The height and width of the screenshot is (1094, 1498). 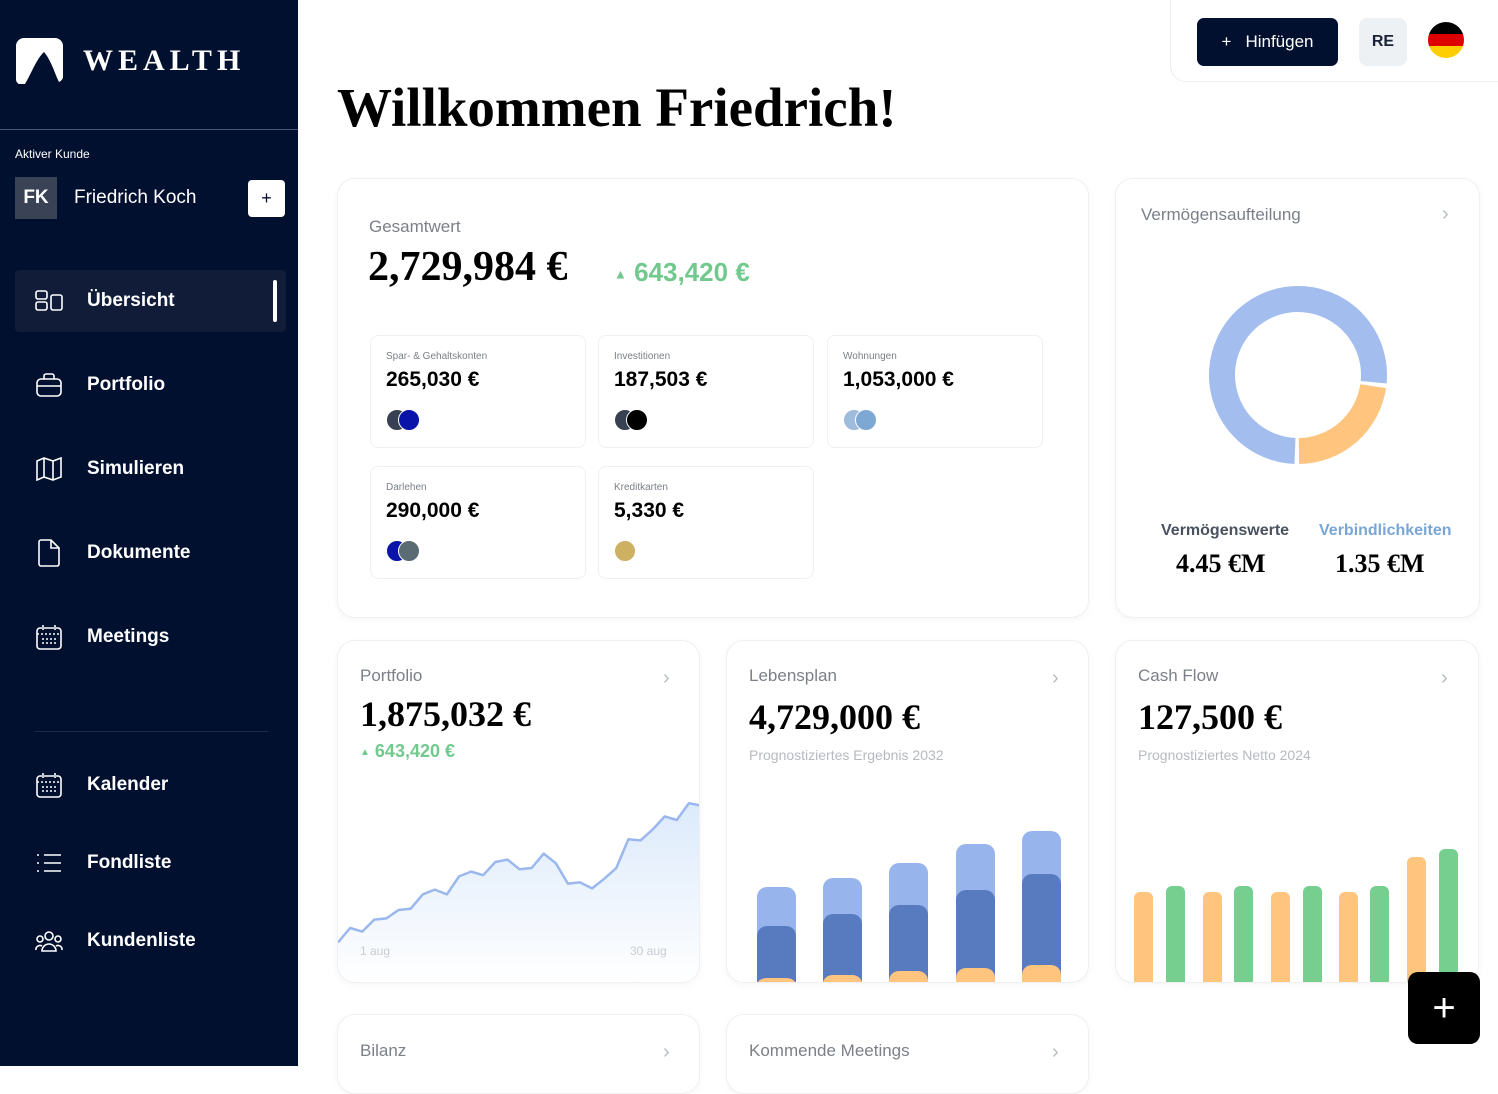 What do you see at coordinates (49, 637) in the screenshot?
I see `calendar-icon` at bounding box center [49, 637].